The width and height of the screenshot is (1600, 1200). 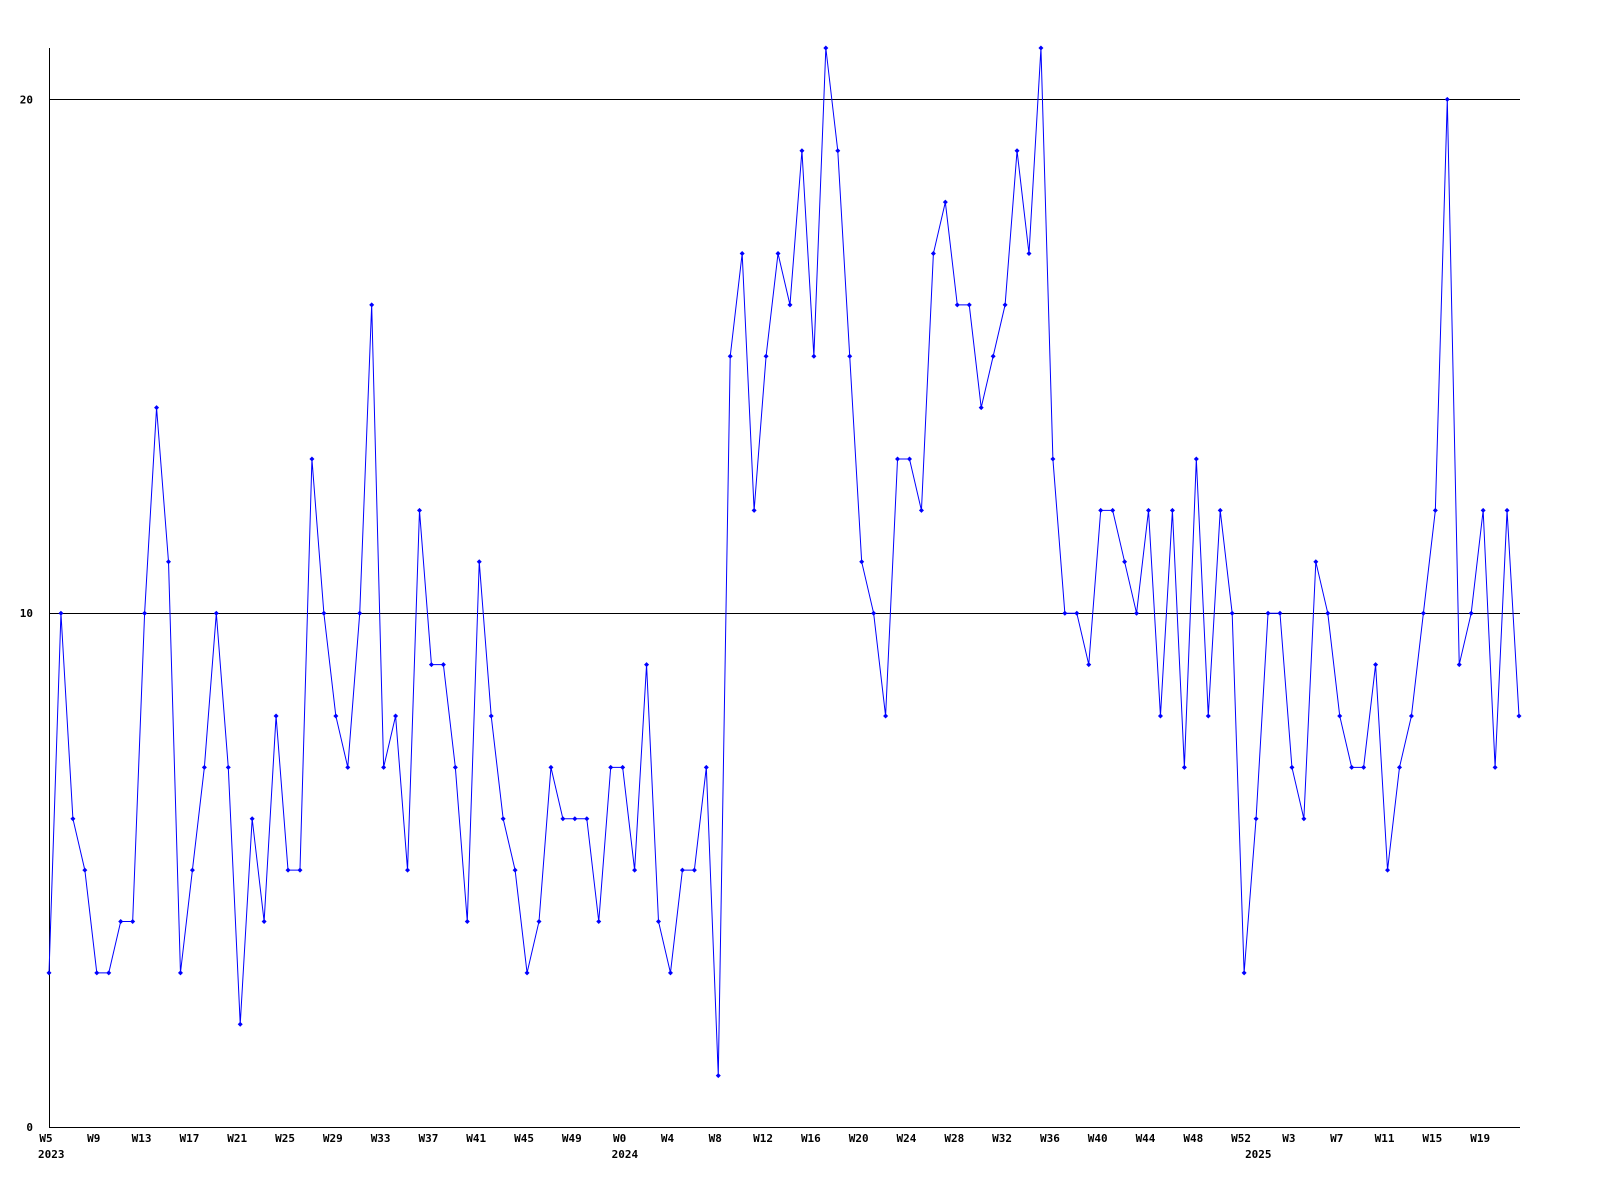 What do you see at coordinates (1336, 1138) in the screenshot?
I see `x-tick-label: W7` at bounding box center [1336, 1138].